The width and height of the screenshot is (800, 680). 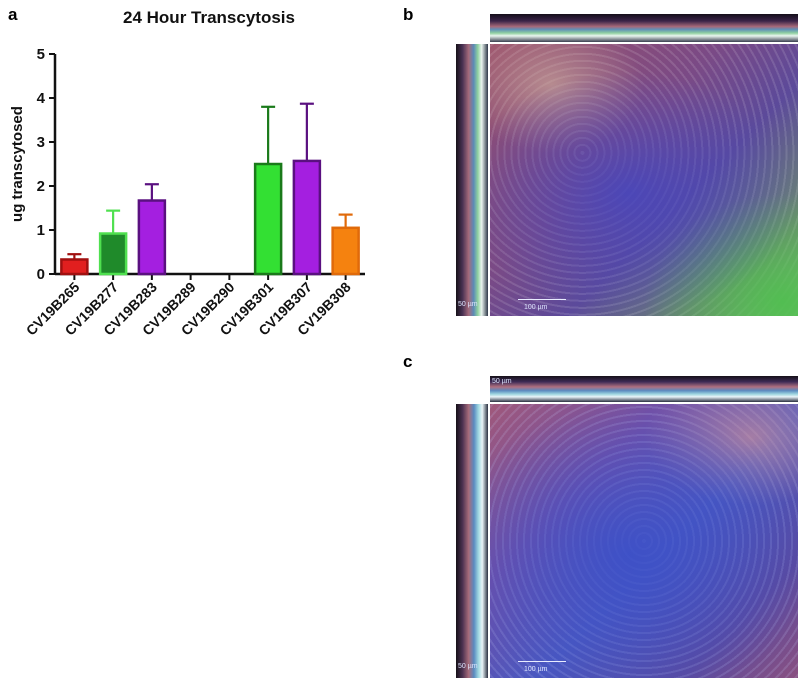 I want to click on scale-text-xy-c: 100 µm, so click(x=536, y=669).